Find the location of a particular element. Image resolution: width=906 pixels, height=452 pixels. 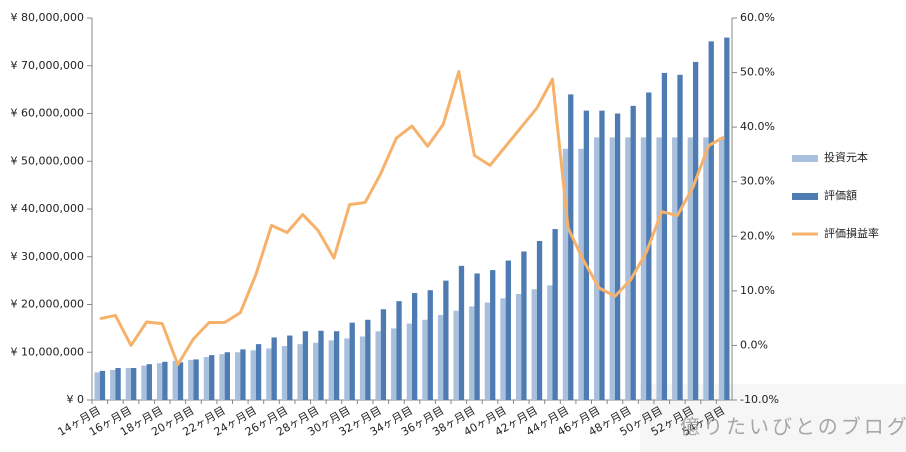

y2-tick-label: 20.0% is located at coordinates (757, 235).